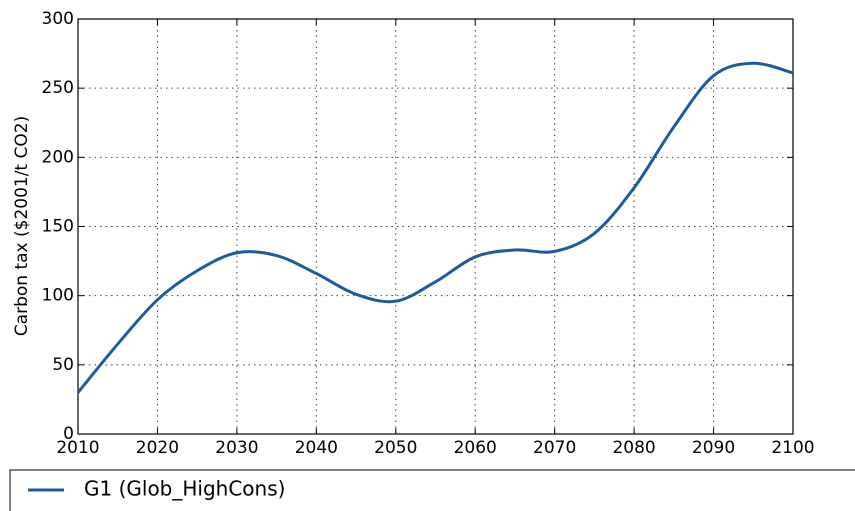  I want to click on y-tick-label: 50, so click(63, 365).